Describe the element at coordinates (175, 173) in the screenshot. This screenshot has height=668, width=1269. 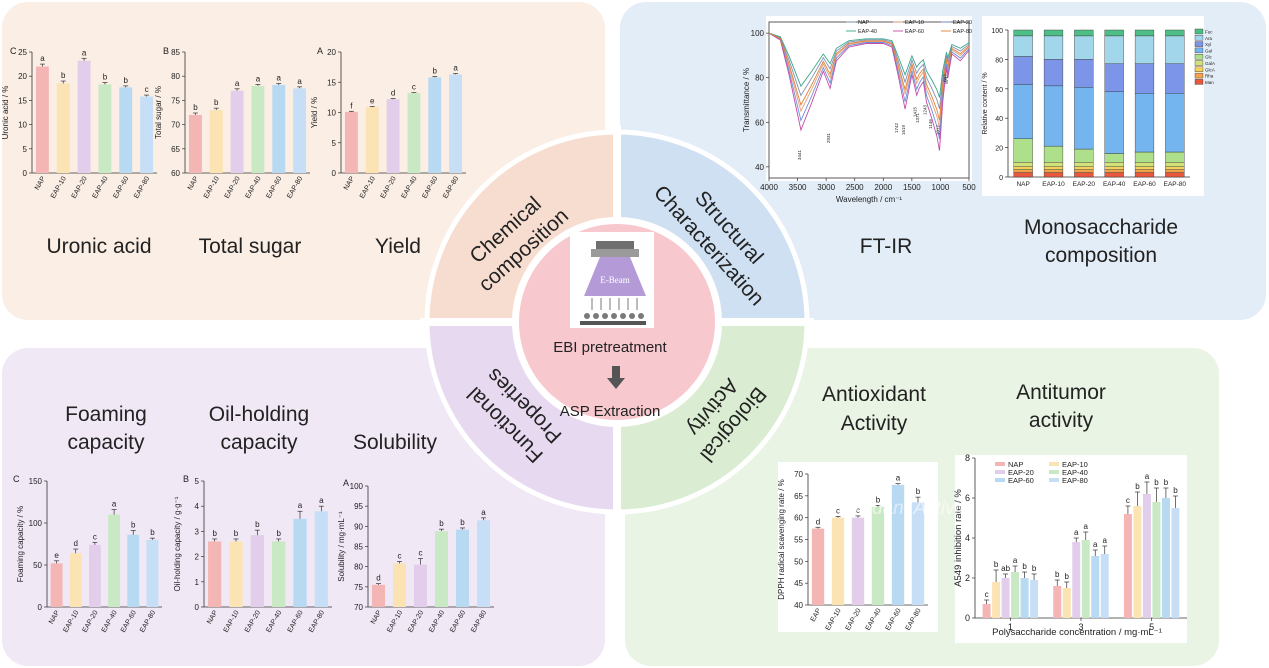
I see `y-tick-label: 60` at that location.